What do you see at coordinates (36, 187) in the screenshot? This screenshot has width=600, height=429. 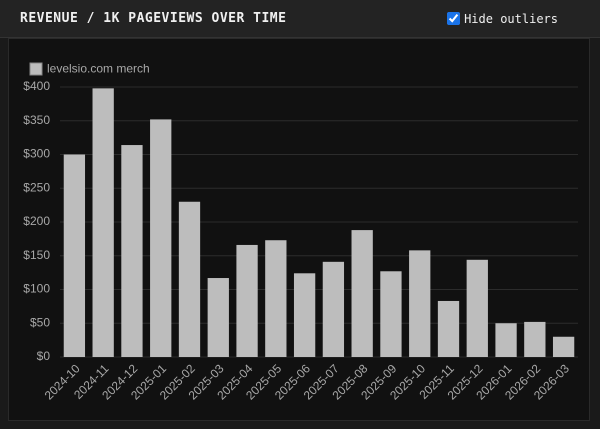 I see `y-tick-label: $250` at bounding box center [36, 187].